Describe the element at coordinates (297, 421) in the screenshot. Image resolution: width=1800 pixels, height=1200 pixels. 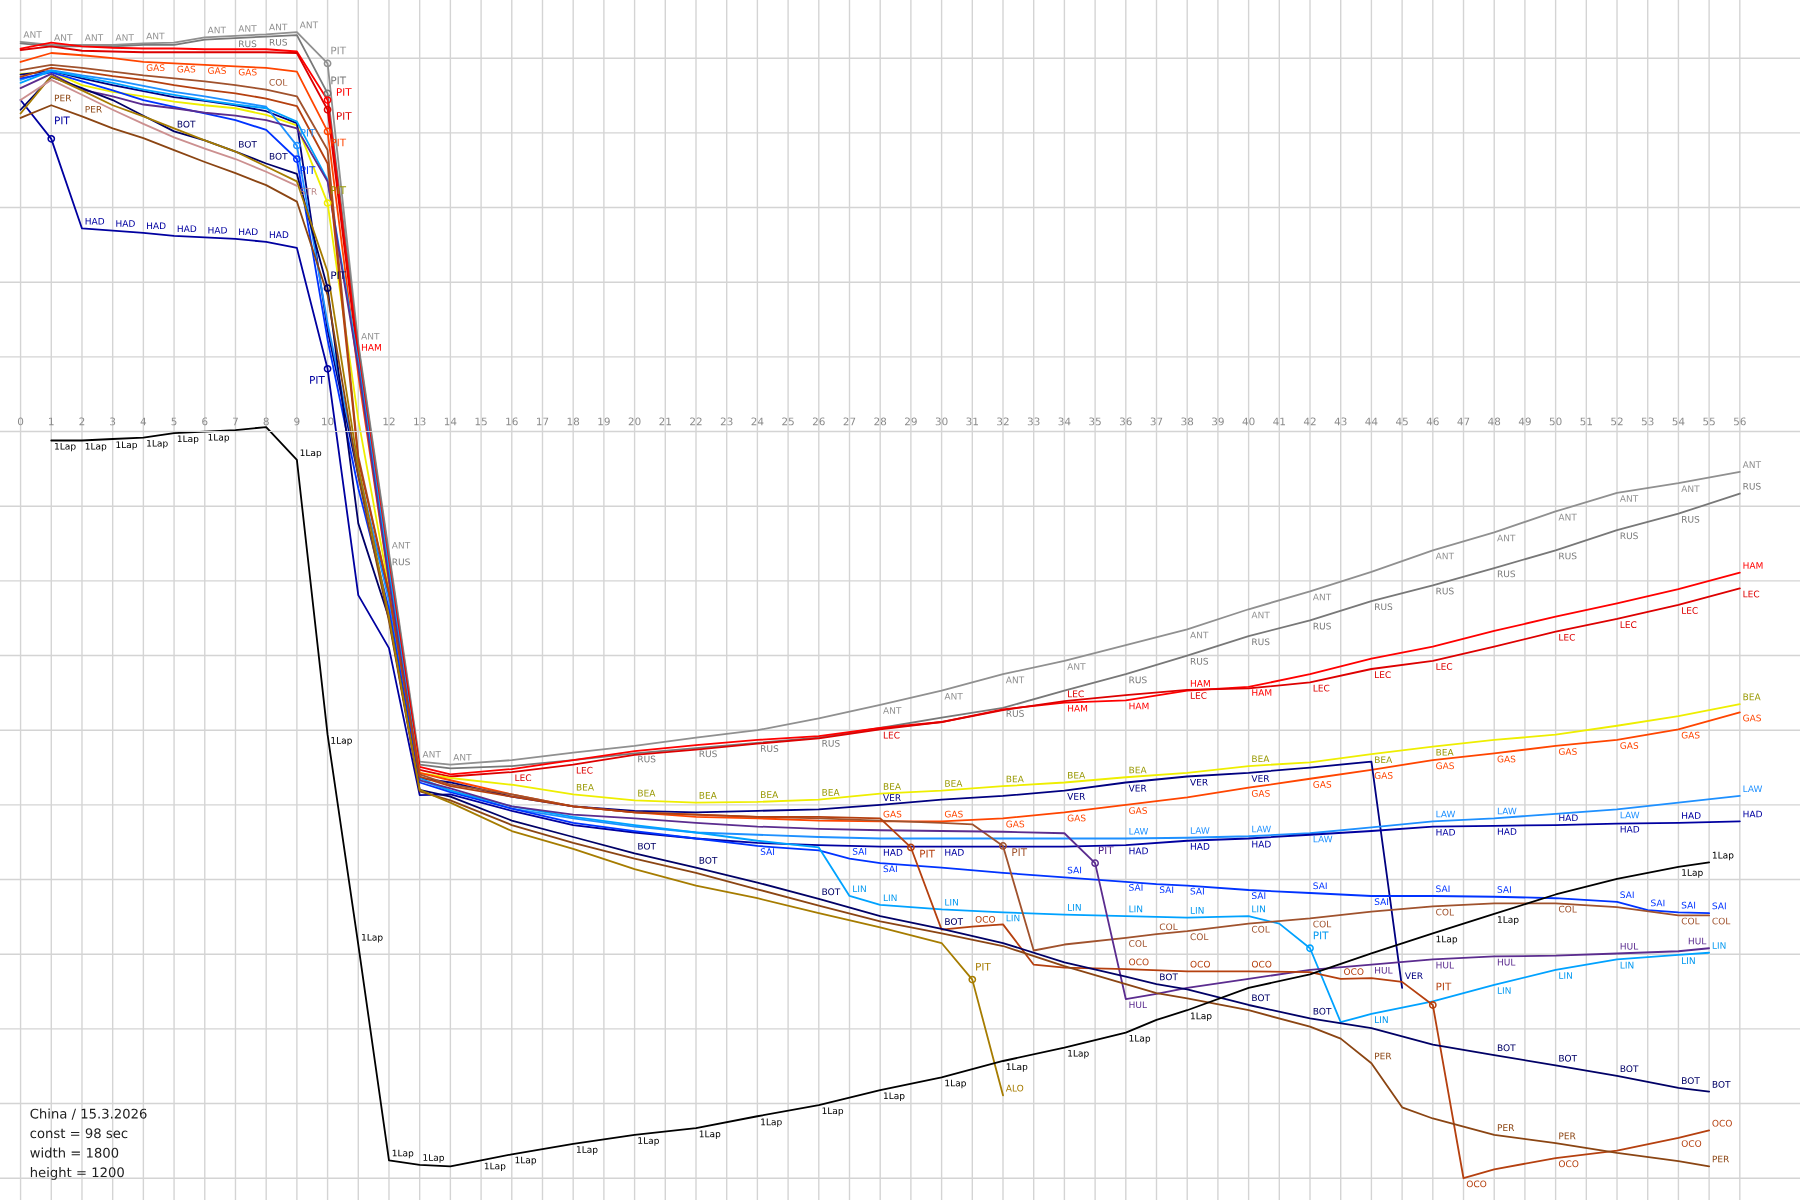
I see `x-tick-label: 9` at that location.